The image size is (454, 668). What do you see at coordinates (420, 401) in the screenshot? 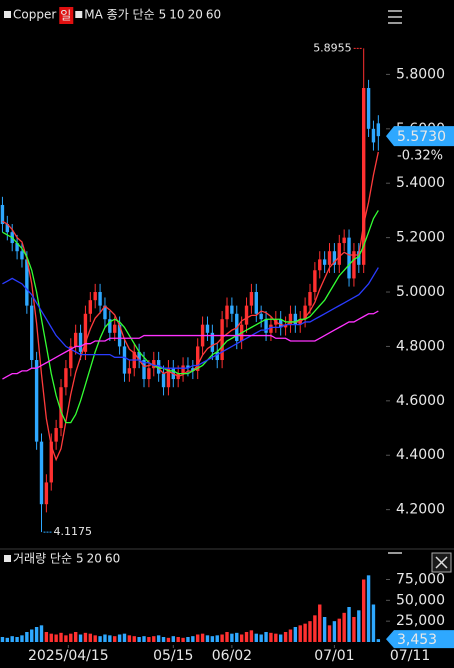
I see `y-tick-label: 4.6000` at bounding box center [420, 401].